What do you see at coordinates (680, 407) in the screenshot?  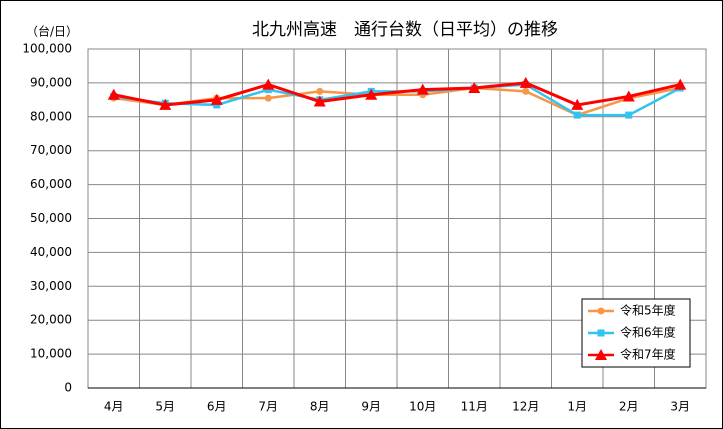 I see `x-tick-label: 3月` at bounding box center [680, 407].